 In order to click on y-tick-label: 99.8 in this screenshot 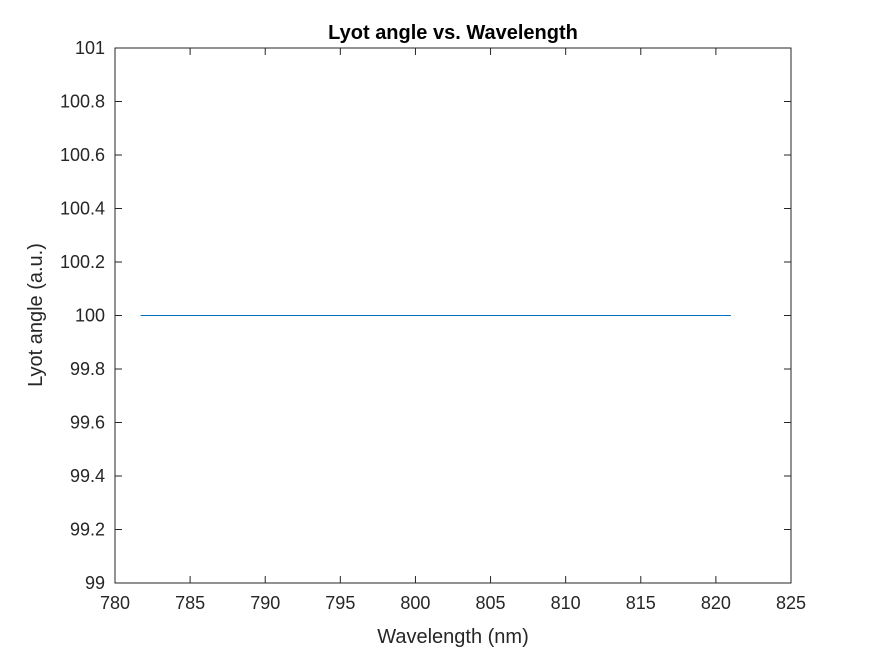, I will do `click(87, 369)`.